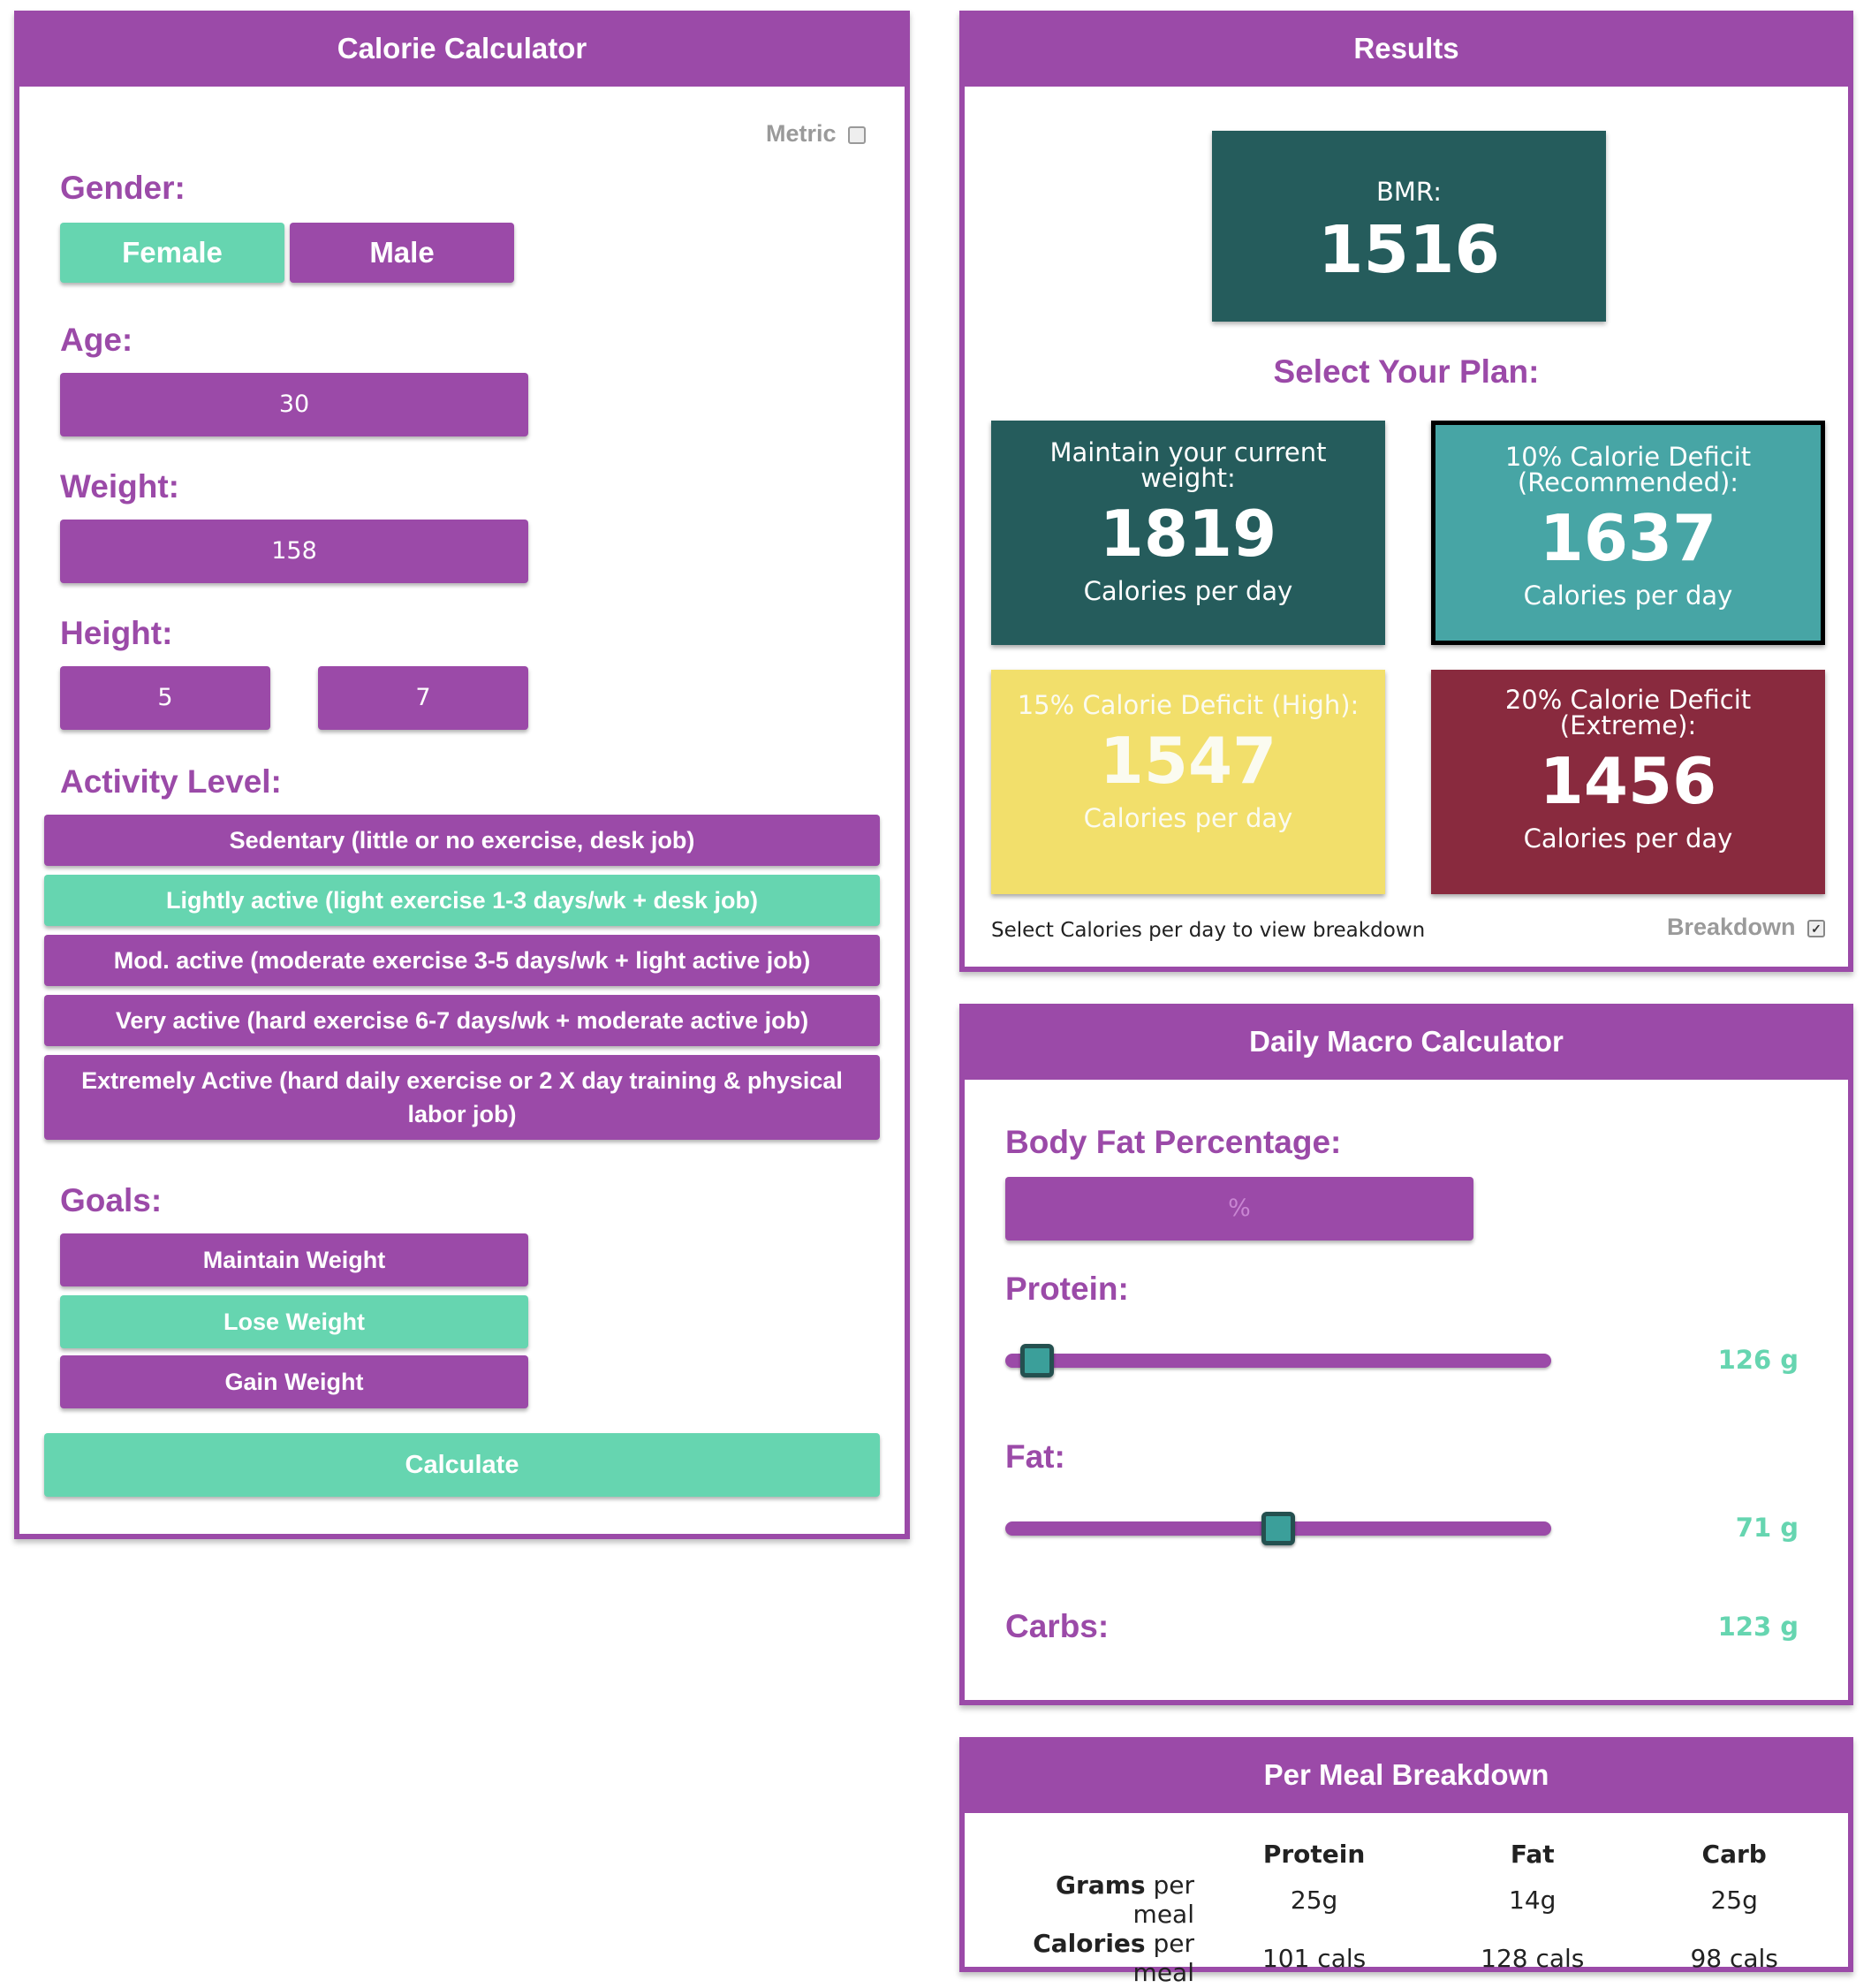 The image size is (1871, 1988). Describe the element at coordinates (1758, 1627) in the screenshot. I see `carbs-value: 123 g` at that location.